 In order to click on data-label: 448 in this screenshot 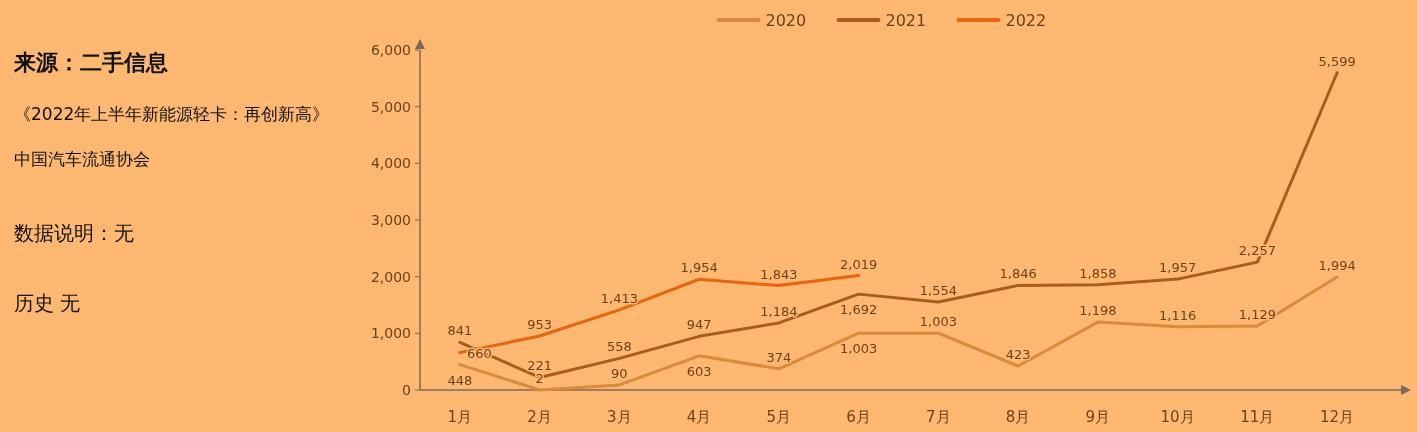, I will do `click(460, 380)`.